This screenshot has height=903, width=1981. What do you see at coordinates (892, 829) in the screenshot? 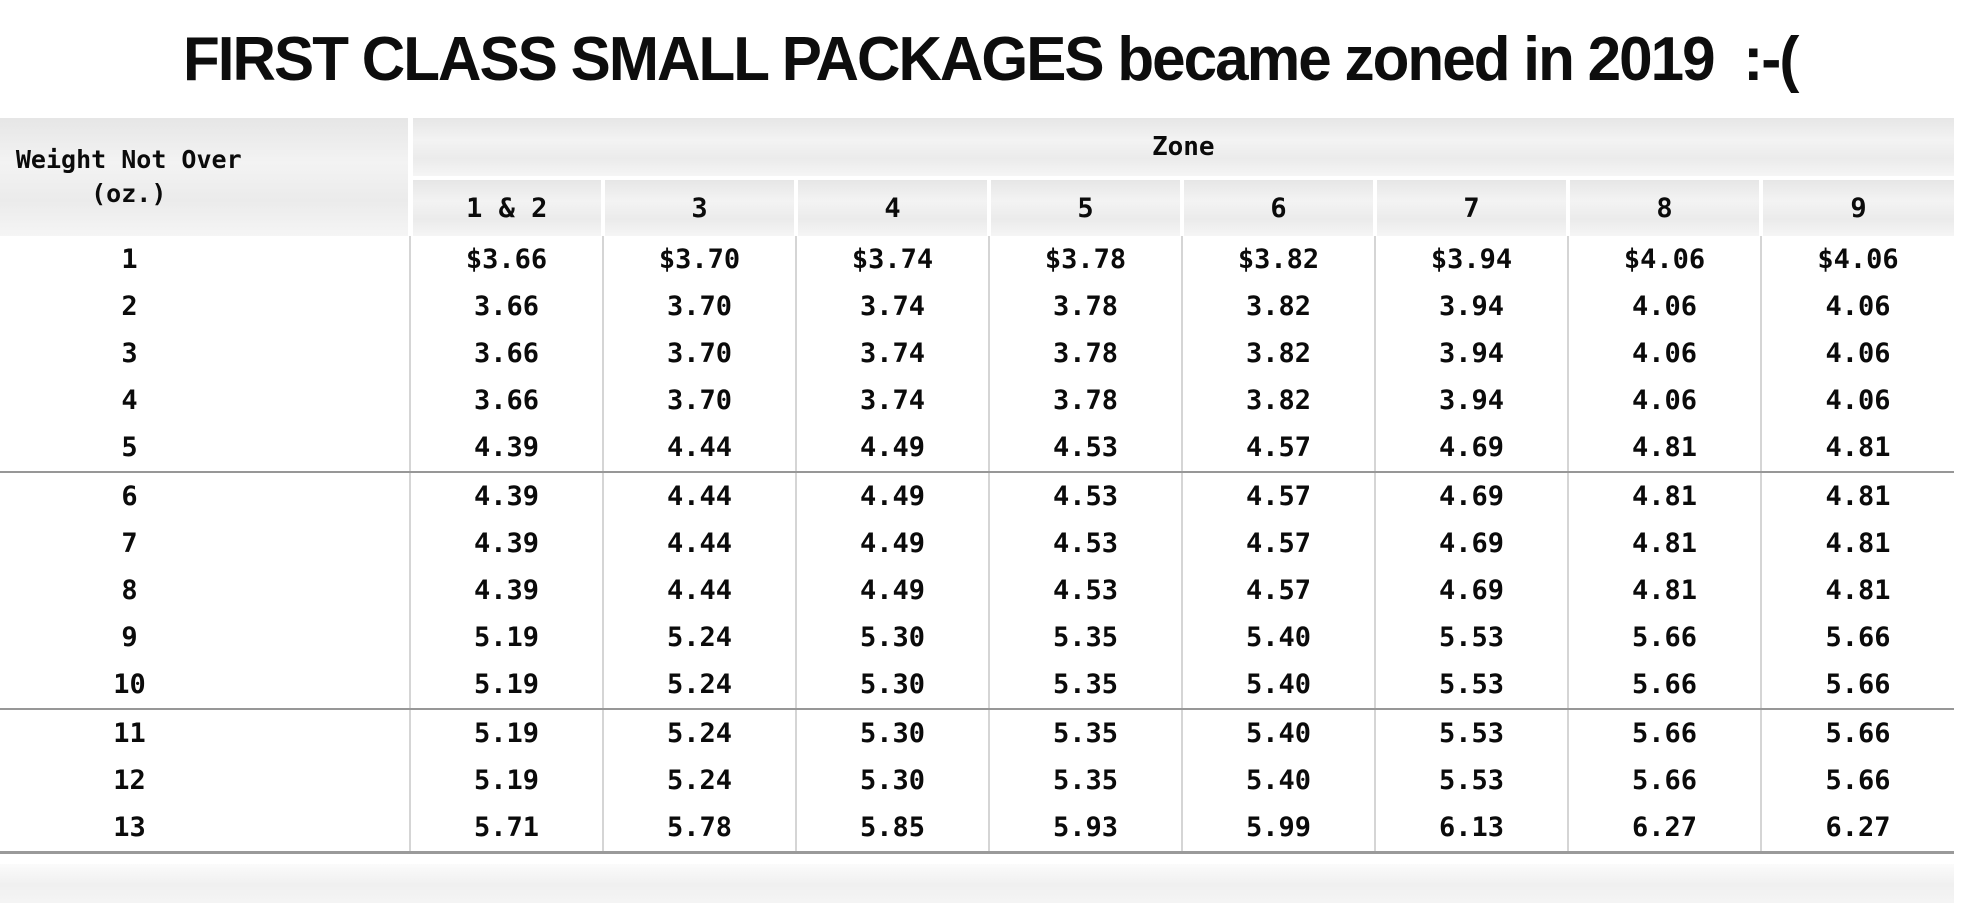
I see `price-cell: 5.85` at bounding box center [892, 829].